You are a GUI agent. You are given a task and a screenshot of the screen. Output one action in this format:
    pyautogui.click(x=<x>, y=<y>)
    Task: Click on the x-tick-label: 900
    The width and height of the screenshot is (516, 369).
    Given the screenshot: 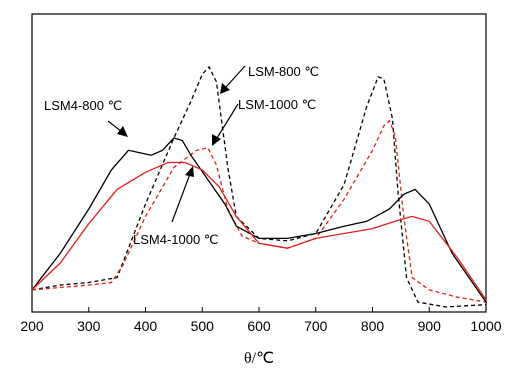 What is the action you would take?
    pyautogui.click(x=430, y=326)
    